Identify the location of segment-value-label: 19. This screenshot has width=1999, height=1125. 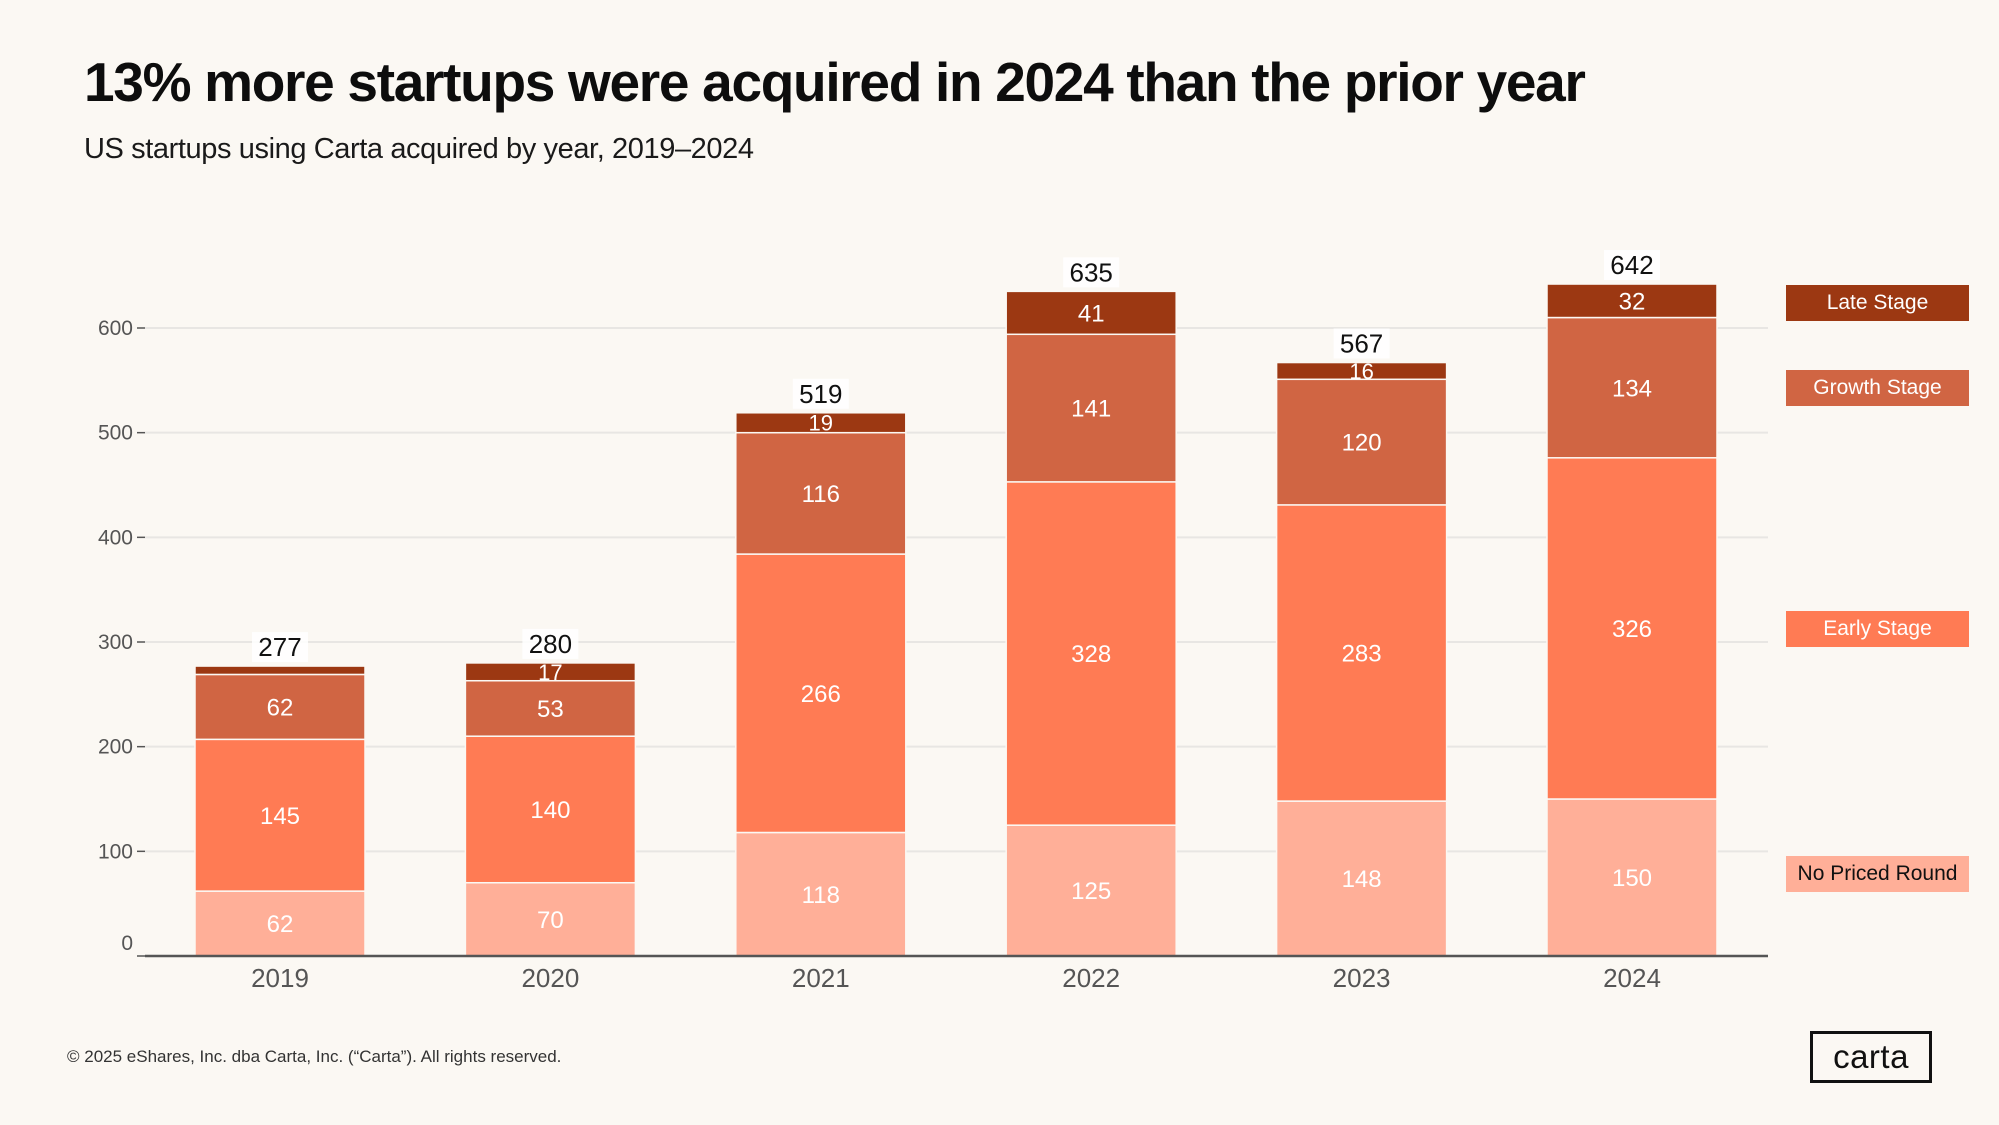
(821, 423).